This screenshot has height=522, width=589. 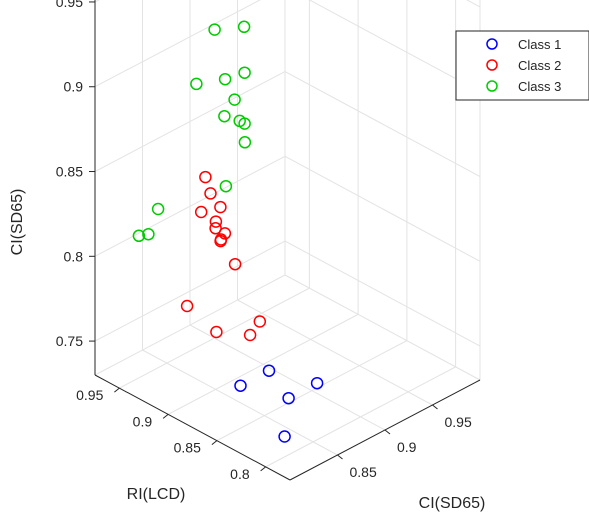 What do you see at coordinates (539, 86) in the screenshot?
I see `legend-label-class-3: Class 3` at bounding box center [539, 86].